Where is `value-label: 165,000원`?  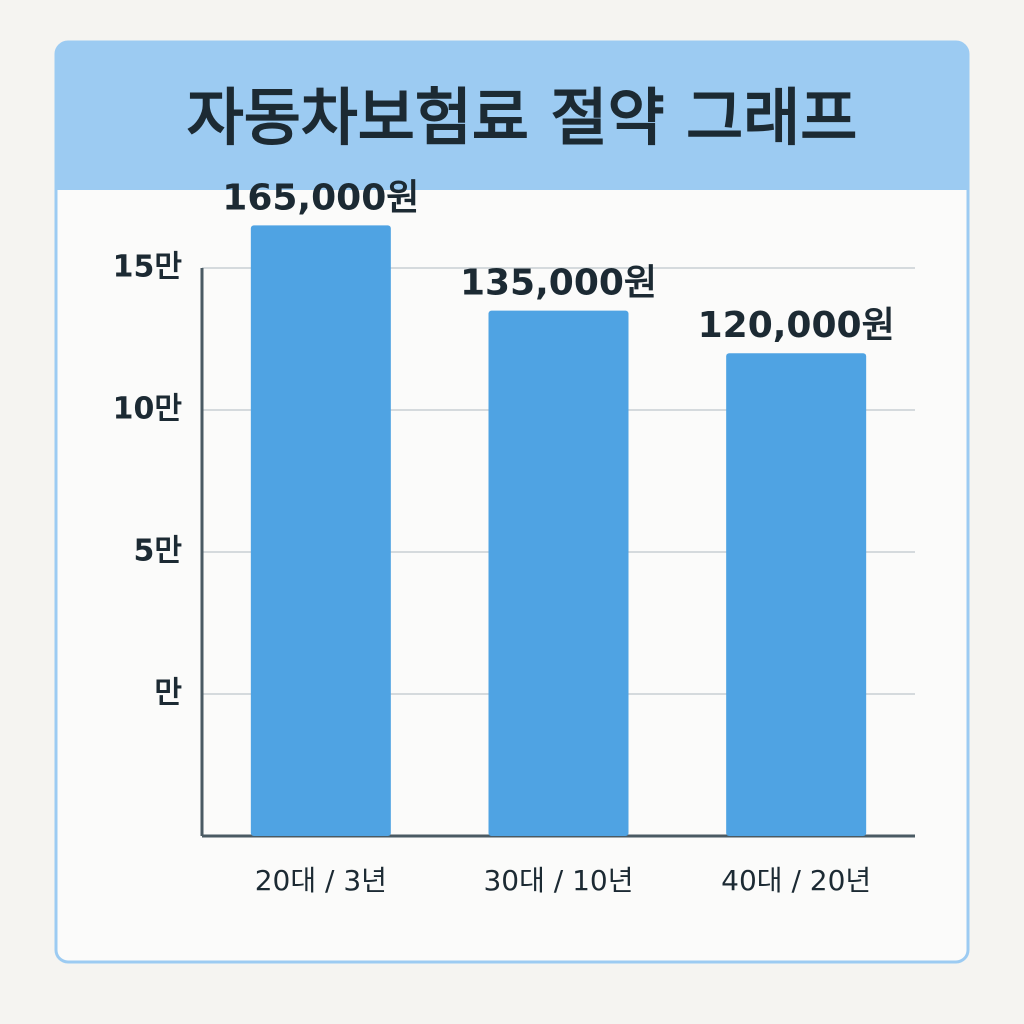
value-label: 165,000원 is located at coordinates (320, 197).